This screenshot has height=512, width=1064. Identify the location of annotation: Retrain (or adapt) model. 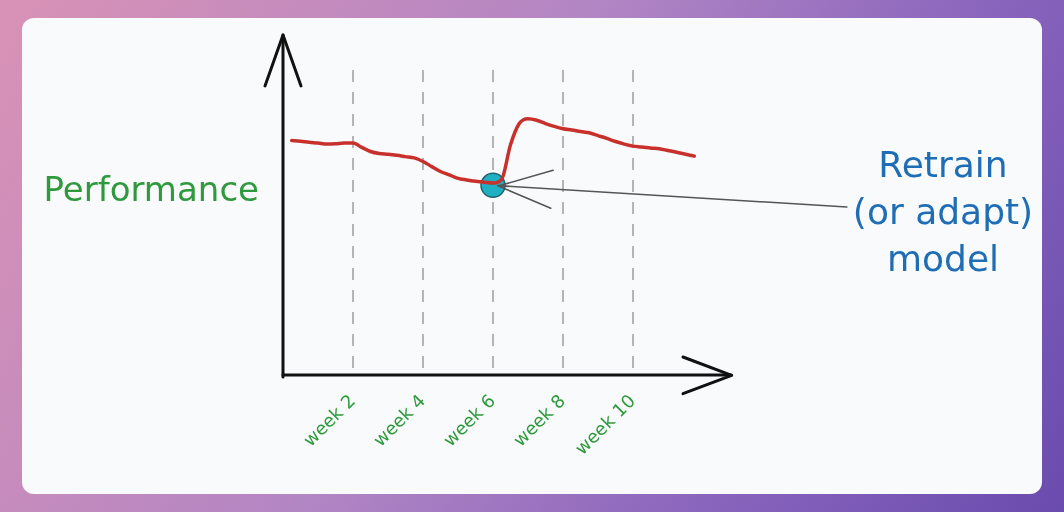
(943, 212).